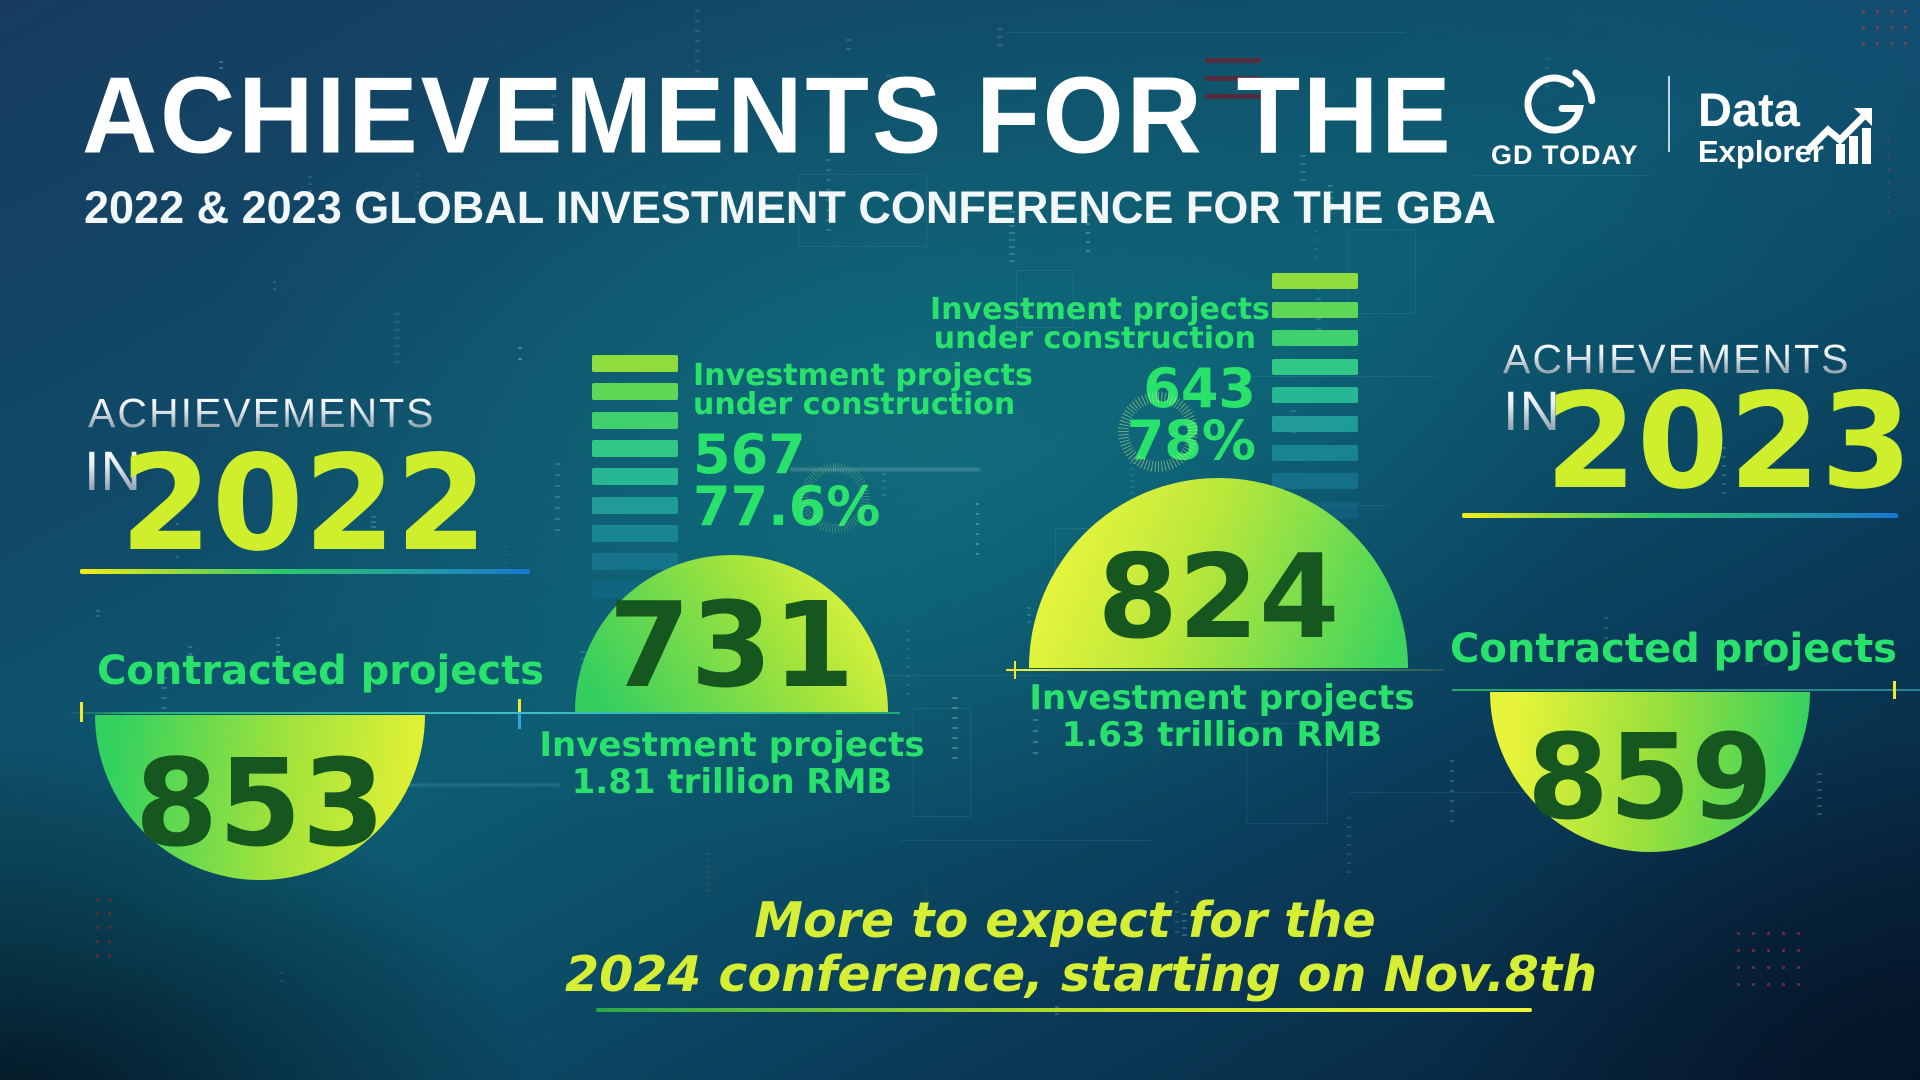 This screenshot has width=1920, height=1080. I want to click on investment-value-2023: 824, so click(1218, 597).